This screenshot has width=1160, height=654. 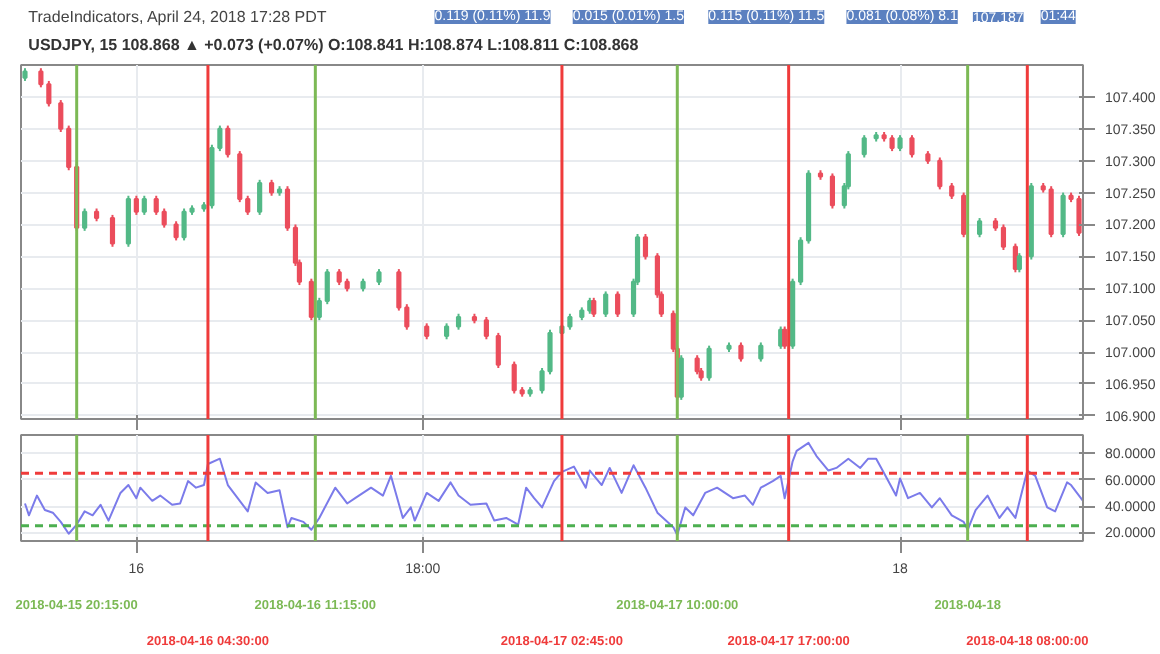 What do you see at coordinates (334, 45) in the screenshot?
I see `chart-subtitle: USDJPY, 15 108.868 ▲ +0.073 (+0.07%) O:108.841 H:108.874 L:108.811 C:108.868` at bounding box center [334, 45].